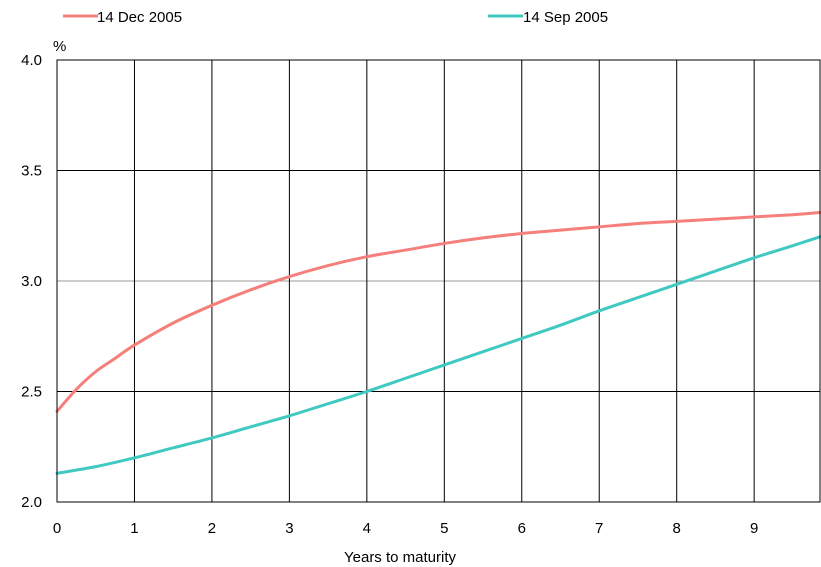  I want to click on y-tick-label: 3.5, so click(31, 171).